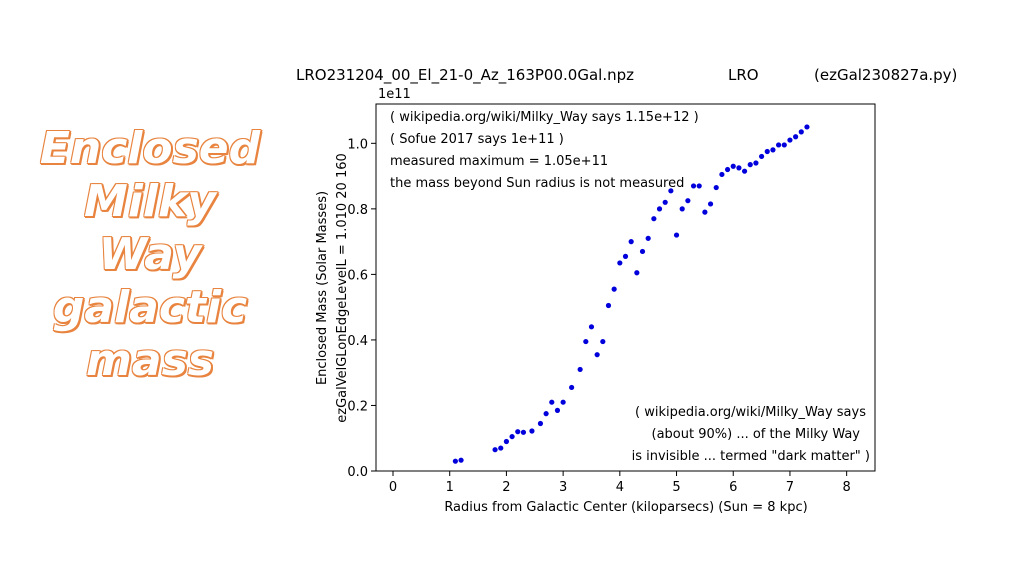 The width and height of the screenshot is (1024, 576). Describe the element at coordinates (847, 487) in the screenshot. I see `x-tick-label: 8` at that location.